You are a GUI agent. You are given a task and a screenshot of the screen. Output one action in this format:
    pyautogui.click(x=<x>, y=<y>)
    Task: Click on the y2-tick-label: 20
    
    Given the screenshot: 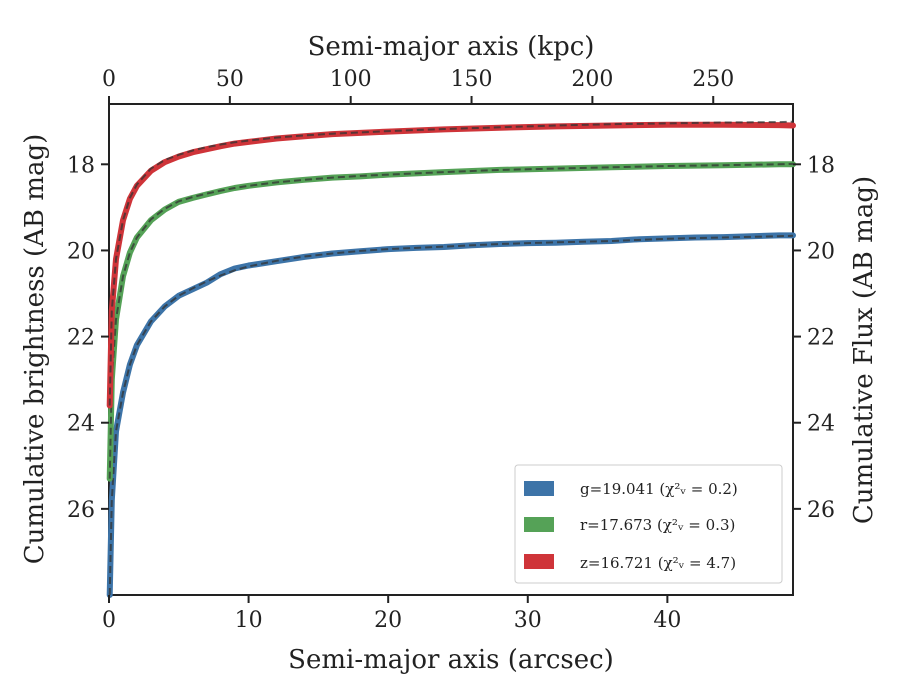 What is the action you would take?
    pyautogui.click(x=821, y=251)
    